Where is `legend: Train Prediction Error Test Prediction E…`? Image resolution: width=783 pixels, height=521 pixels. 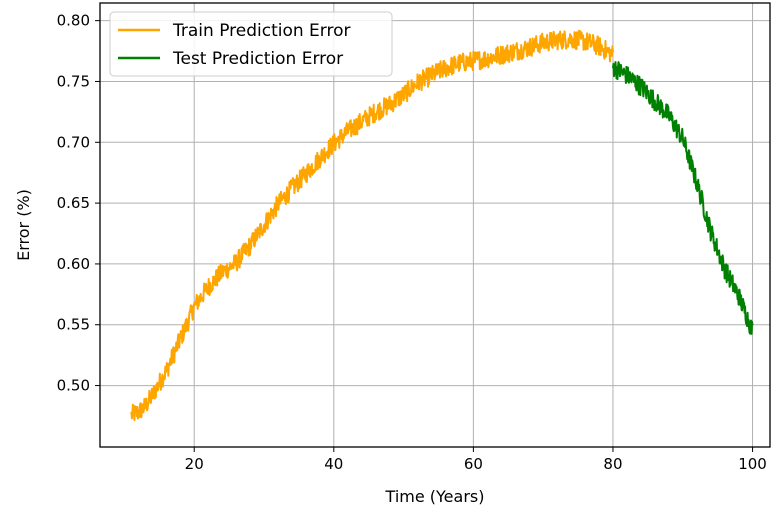 legend: Train Prediction Error Test Prediction E… is located at coordinates (251, 44).